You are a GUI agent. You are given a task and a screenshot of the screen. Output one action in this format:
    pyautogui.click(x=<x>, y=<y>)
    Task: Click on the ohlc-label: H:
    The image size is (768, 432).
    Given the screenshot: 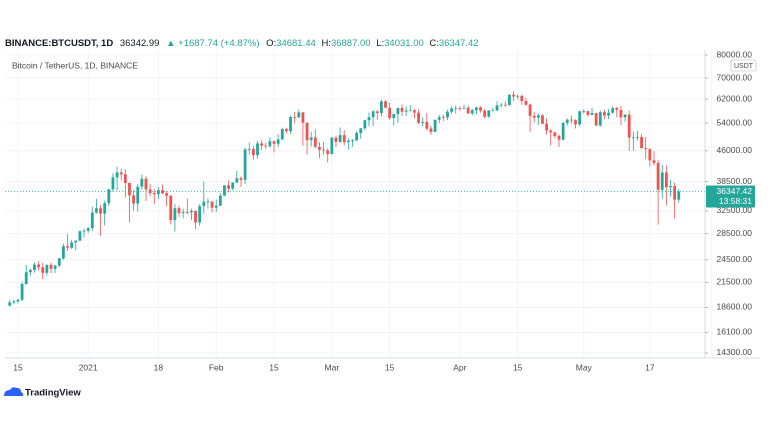 What is the action you would take?
    pyautogui.click(x=326, y=43)
    